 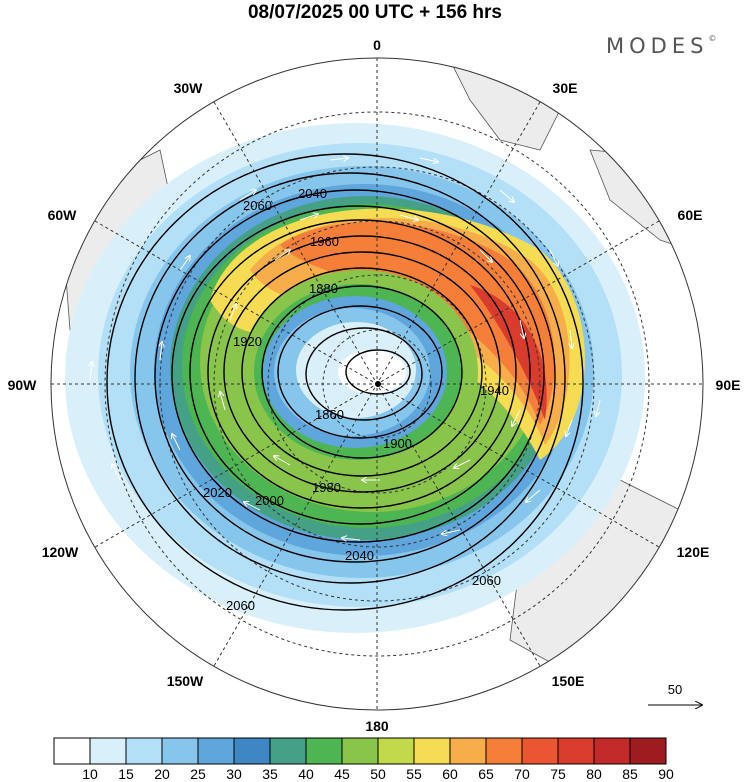 What do you see at coordinates (378, 774) in the screenshot?
I see `colorbar-tick-label: 50` at bounding box center [378, 774].